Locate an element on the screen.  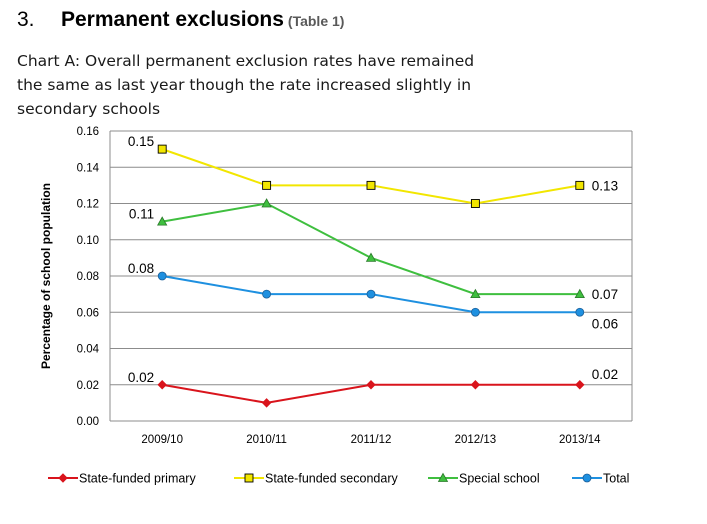
y-tick-label: 0.00 is located at coordinates (88, 422).